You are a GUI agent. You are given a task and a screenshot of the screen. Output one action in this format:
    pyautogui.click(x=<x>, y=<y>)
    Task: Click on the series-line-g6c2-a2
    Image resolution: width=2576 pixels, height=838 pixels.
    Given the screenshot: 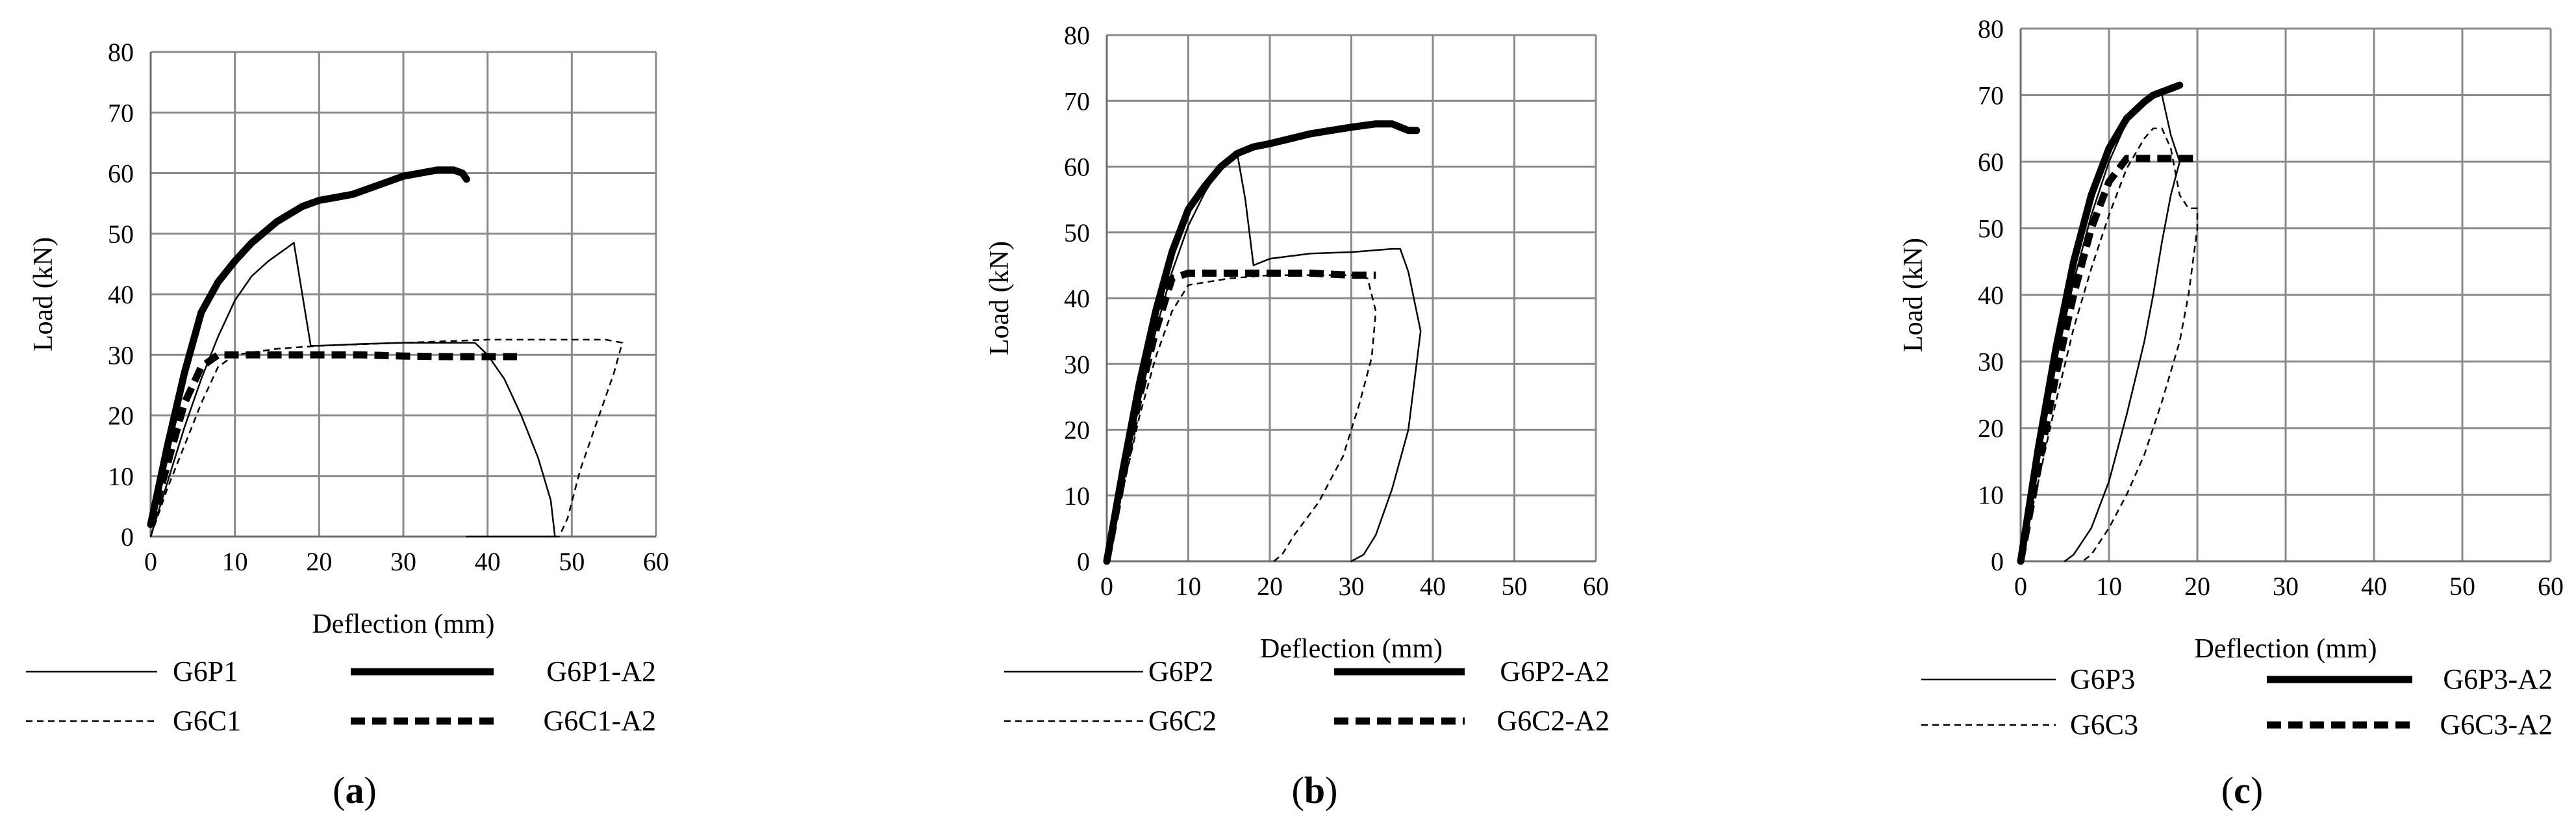 What is the action you would take?
    pyautogui.click(x=1239, y=416)
    